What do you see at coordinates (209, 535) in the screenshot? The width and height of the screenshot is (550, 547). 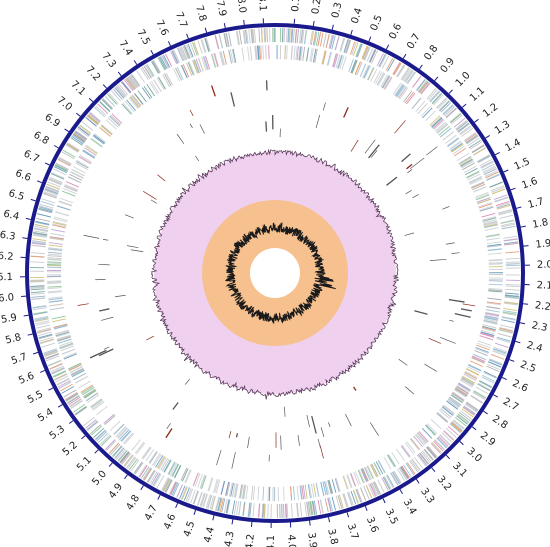 I see `scale-label: 4.4` at bounding box center [209, 535].